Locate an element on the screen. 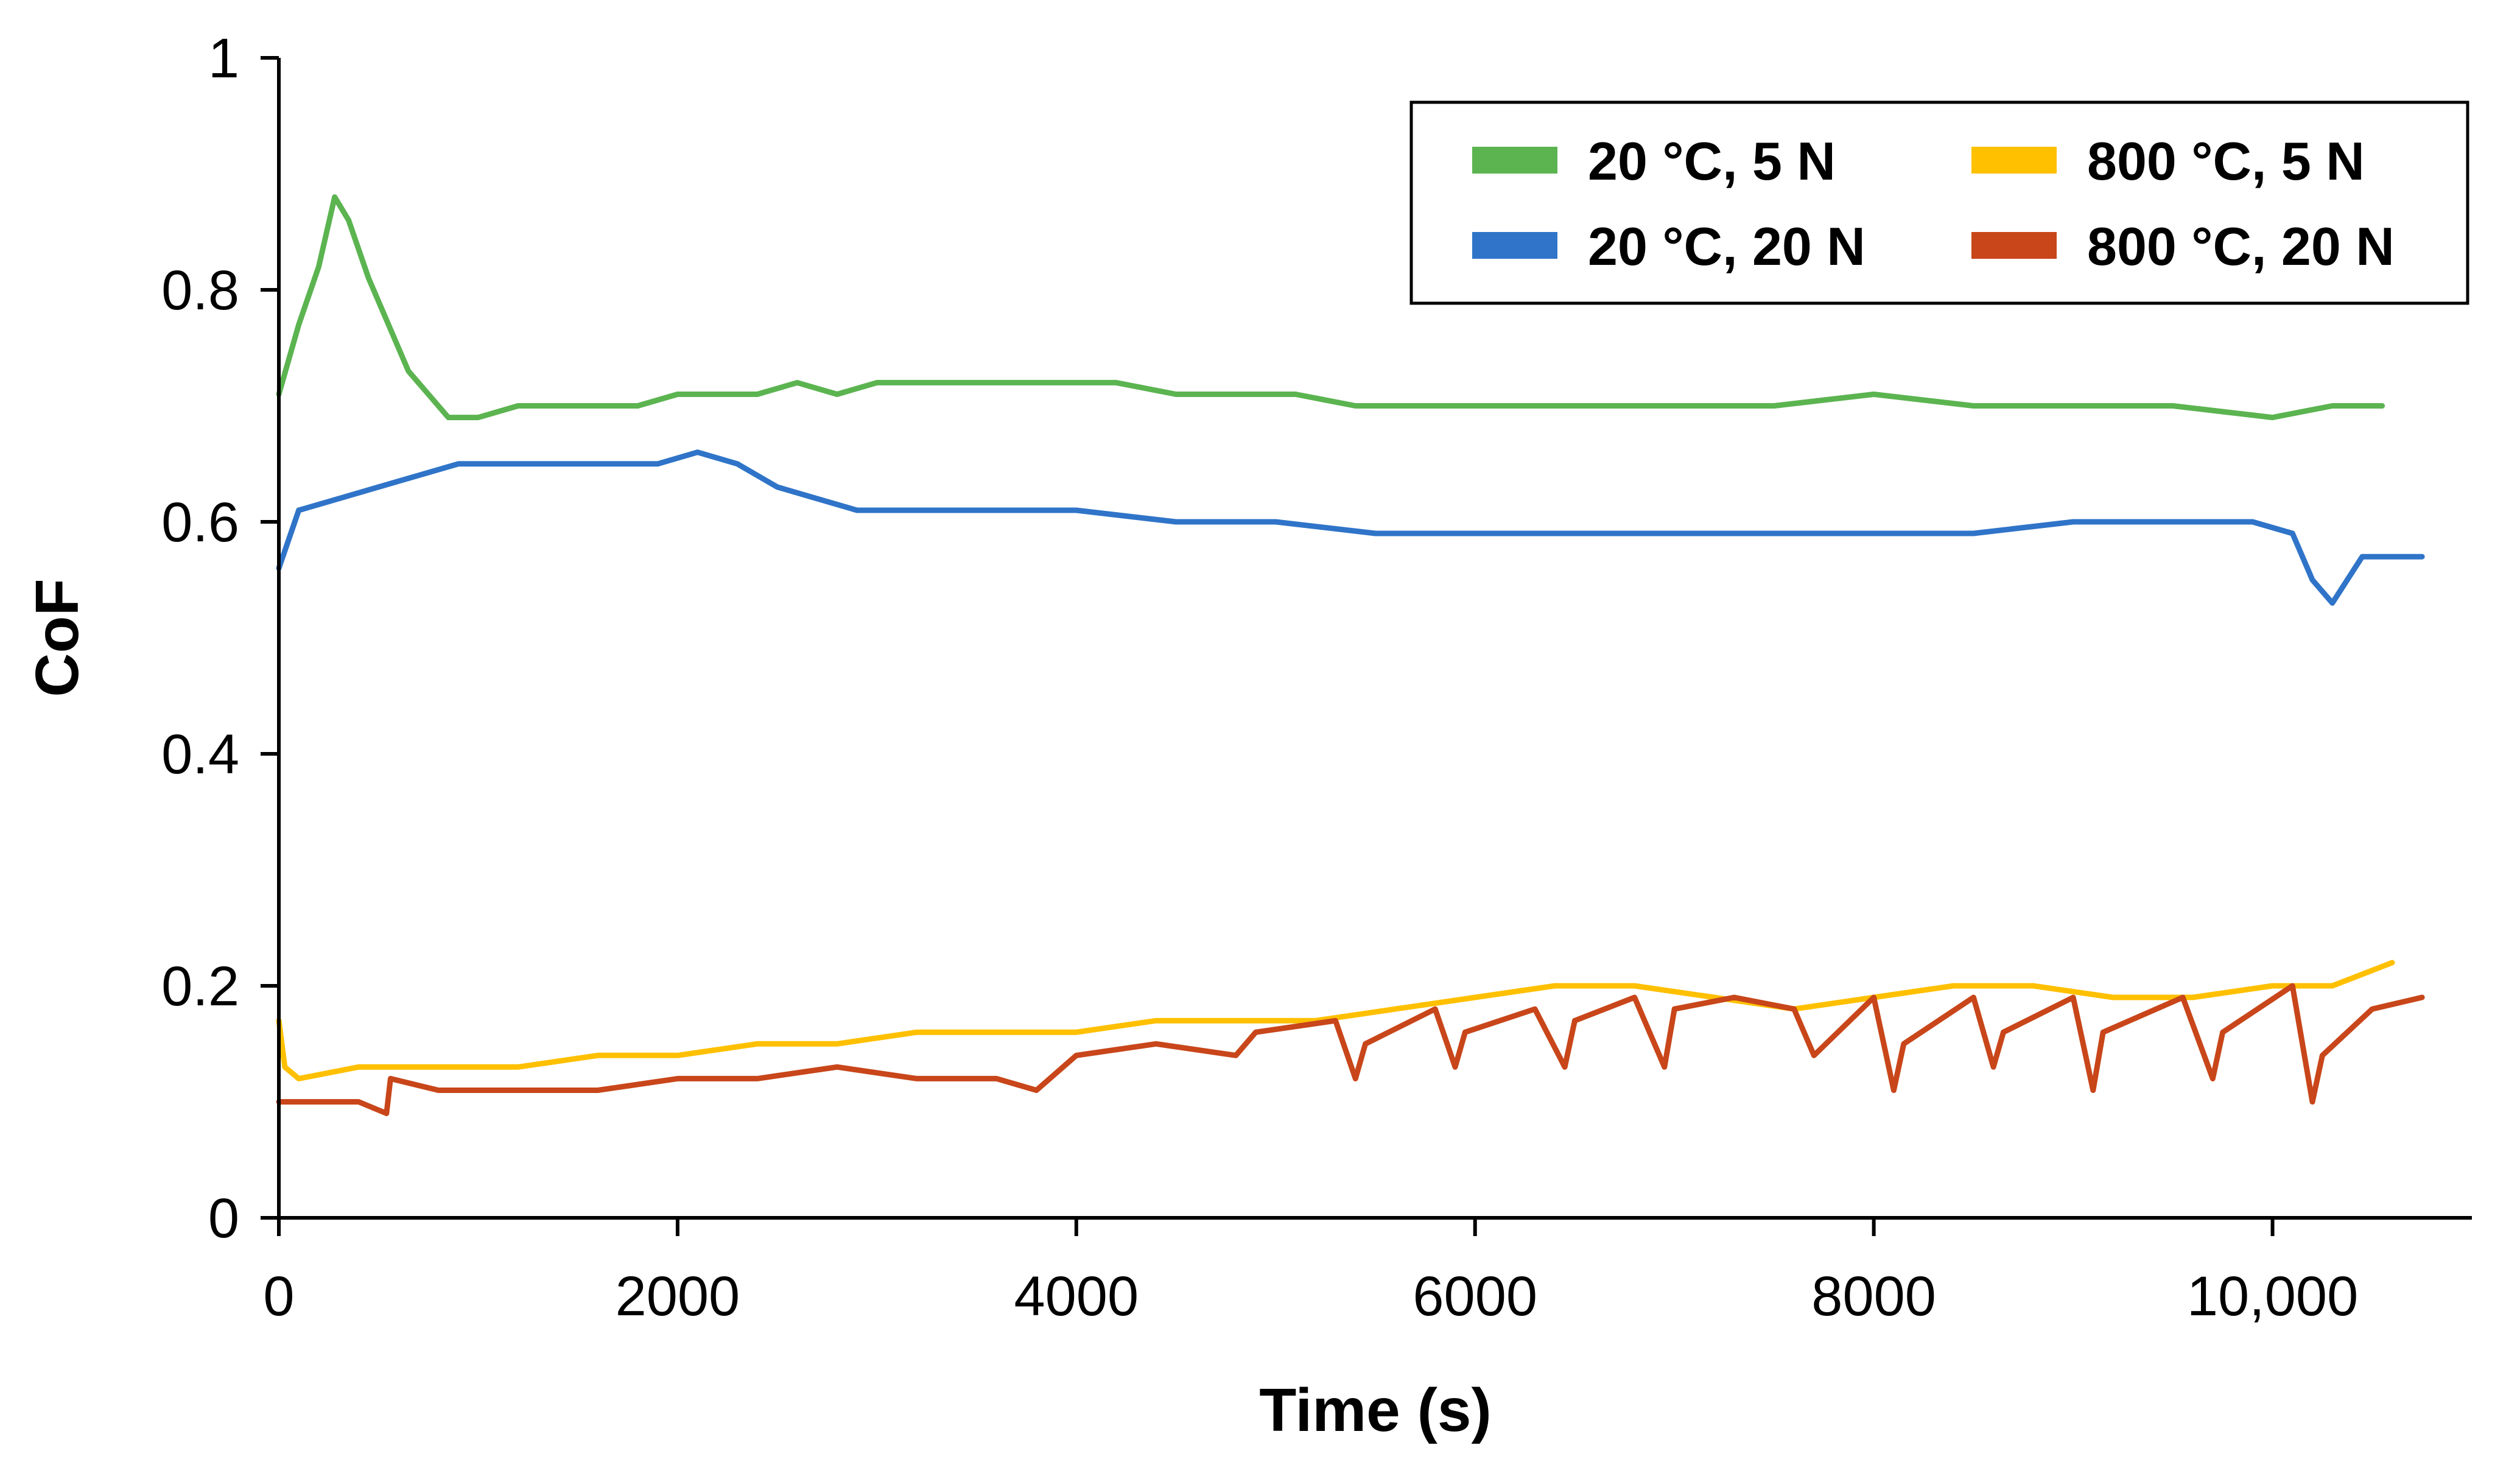 The width and height of the screenshot is (2520, 1462). legend-label: 20 °C, 5 N is located at coordinates (1712, 161).